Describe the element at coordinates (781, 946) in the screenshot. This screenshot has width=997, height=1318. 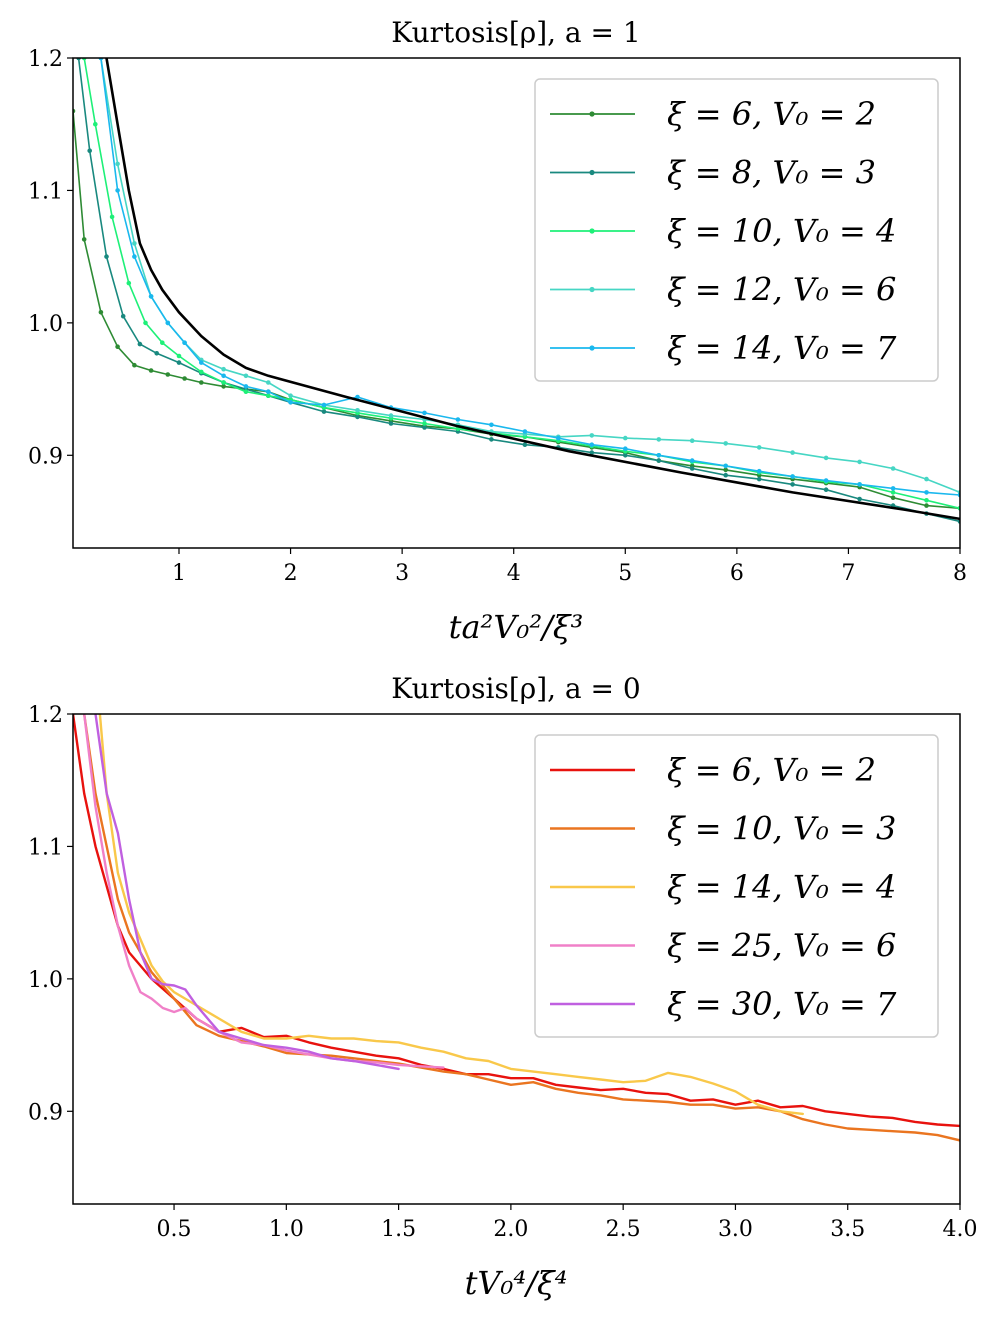
I see `chart-bottom-legend-label-3: ξ = 25, V₀ = 6` at that location.